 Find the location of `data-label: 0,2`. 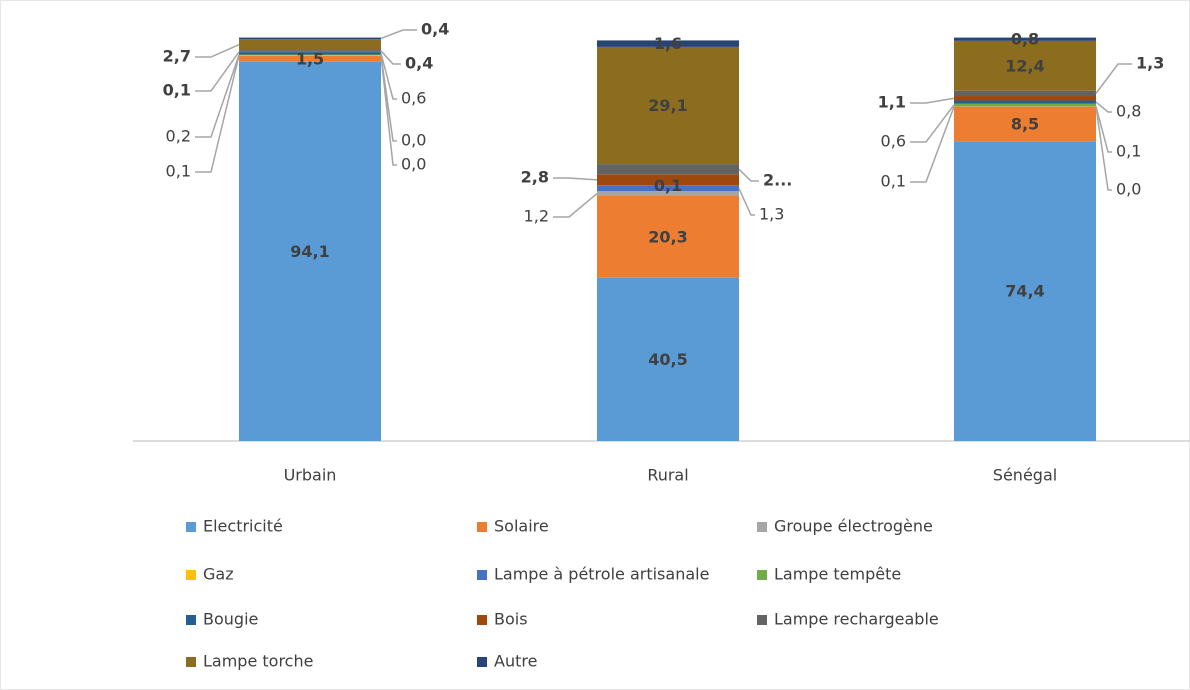

data-label: 0,2 is located at coordinates (178, 136).